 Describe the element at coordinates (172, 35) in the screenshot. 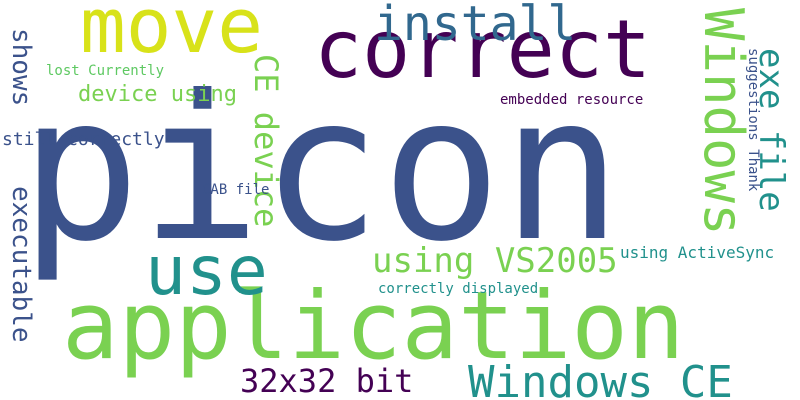

I see `word-move: move` at that location.